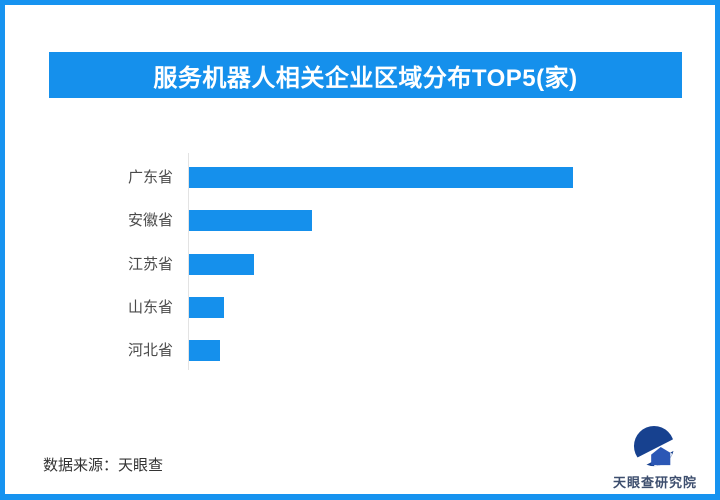  I want to click on y-axis-line, so click(188, 261).